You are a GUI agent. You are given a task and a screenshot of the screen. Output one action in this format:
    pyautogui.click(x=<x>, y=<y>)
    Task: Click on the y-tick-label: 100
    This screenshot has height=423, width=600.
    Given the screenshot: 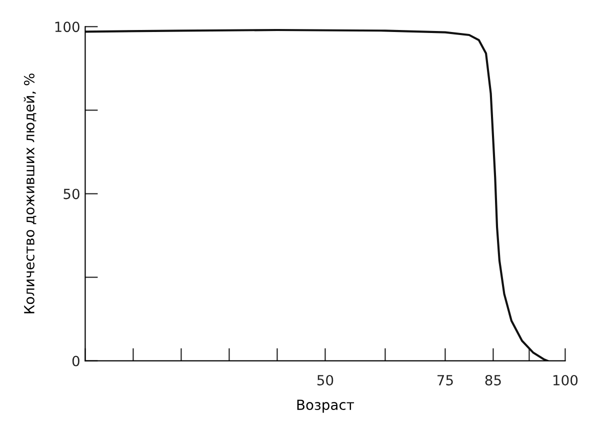 What is the action you would take?
    pyautogui.click(x=67, y=27)
    